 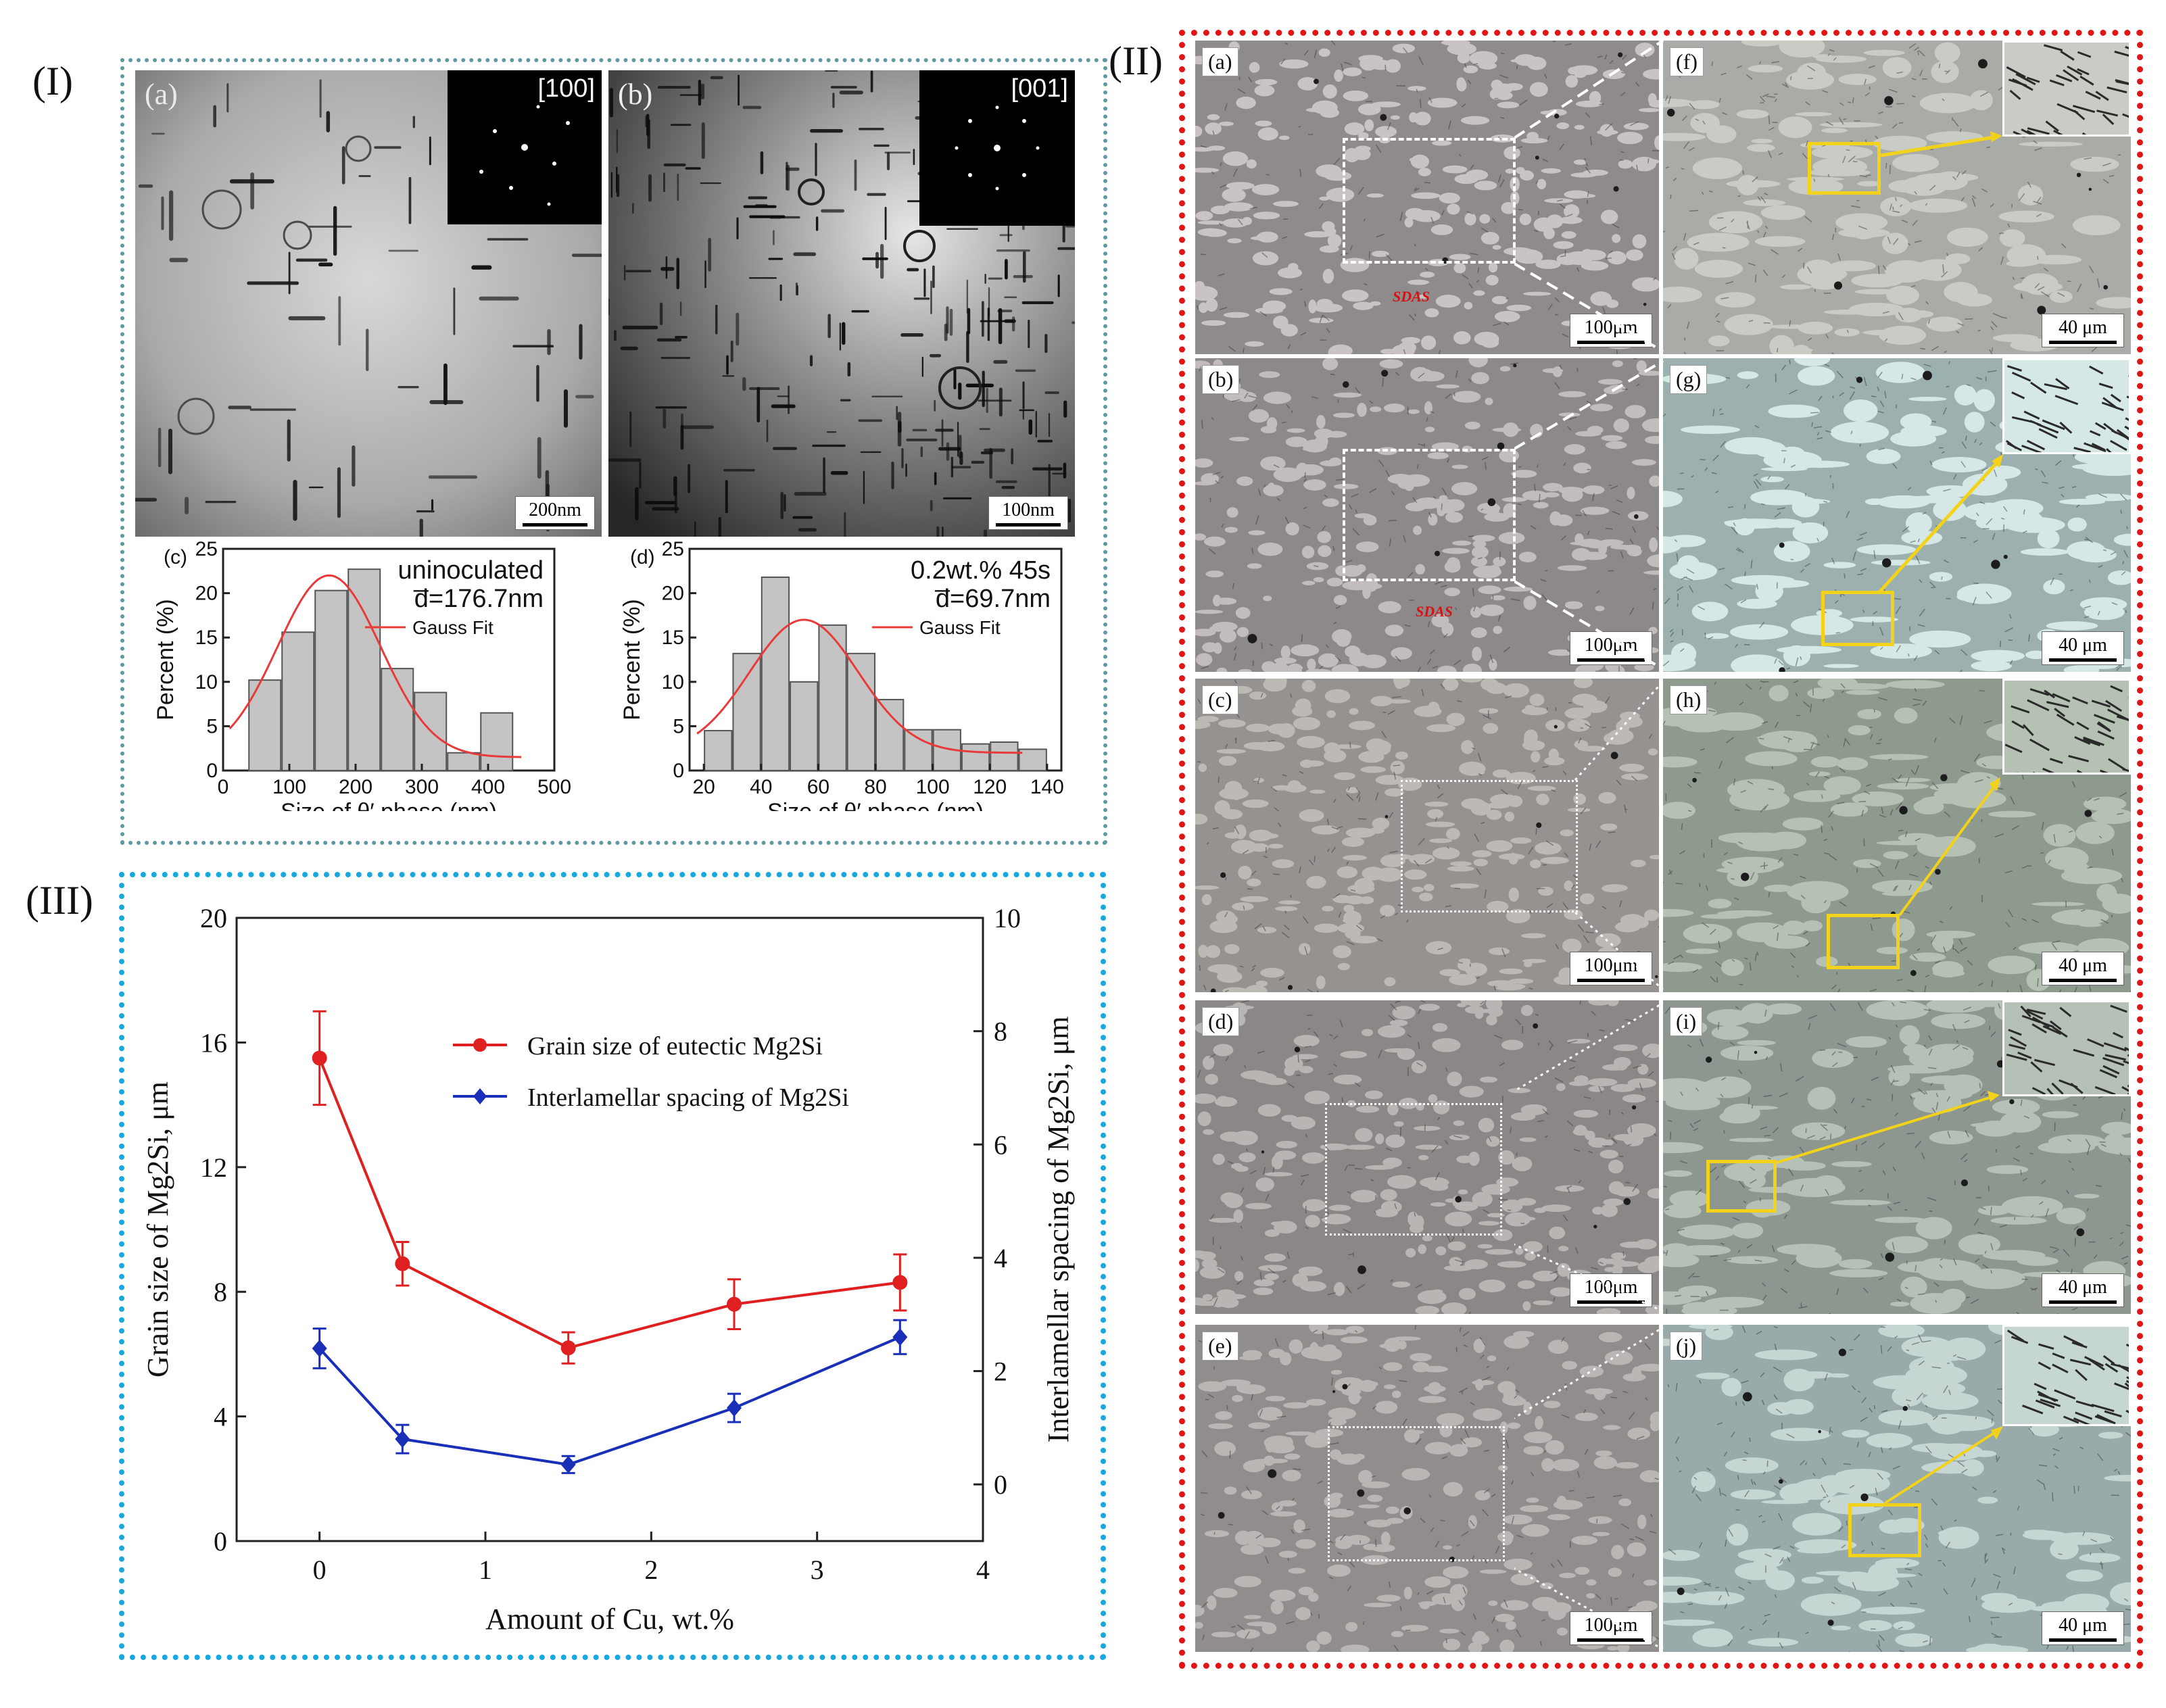 What do you see at coordinates (1136, 61) in the screenshot?
I see `panel-label-II: (II)` at bounding box center [1136, 61].